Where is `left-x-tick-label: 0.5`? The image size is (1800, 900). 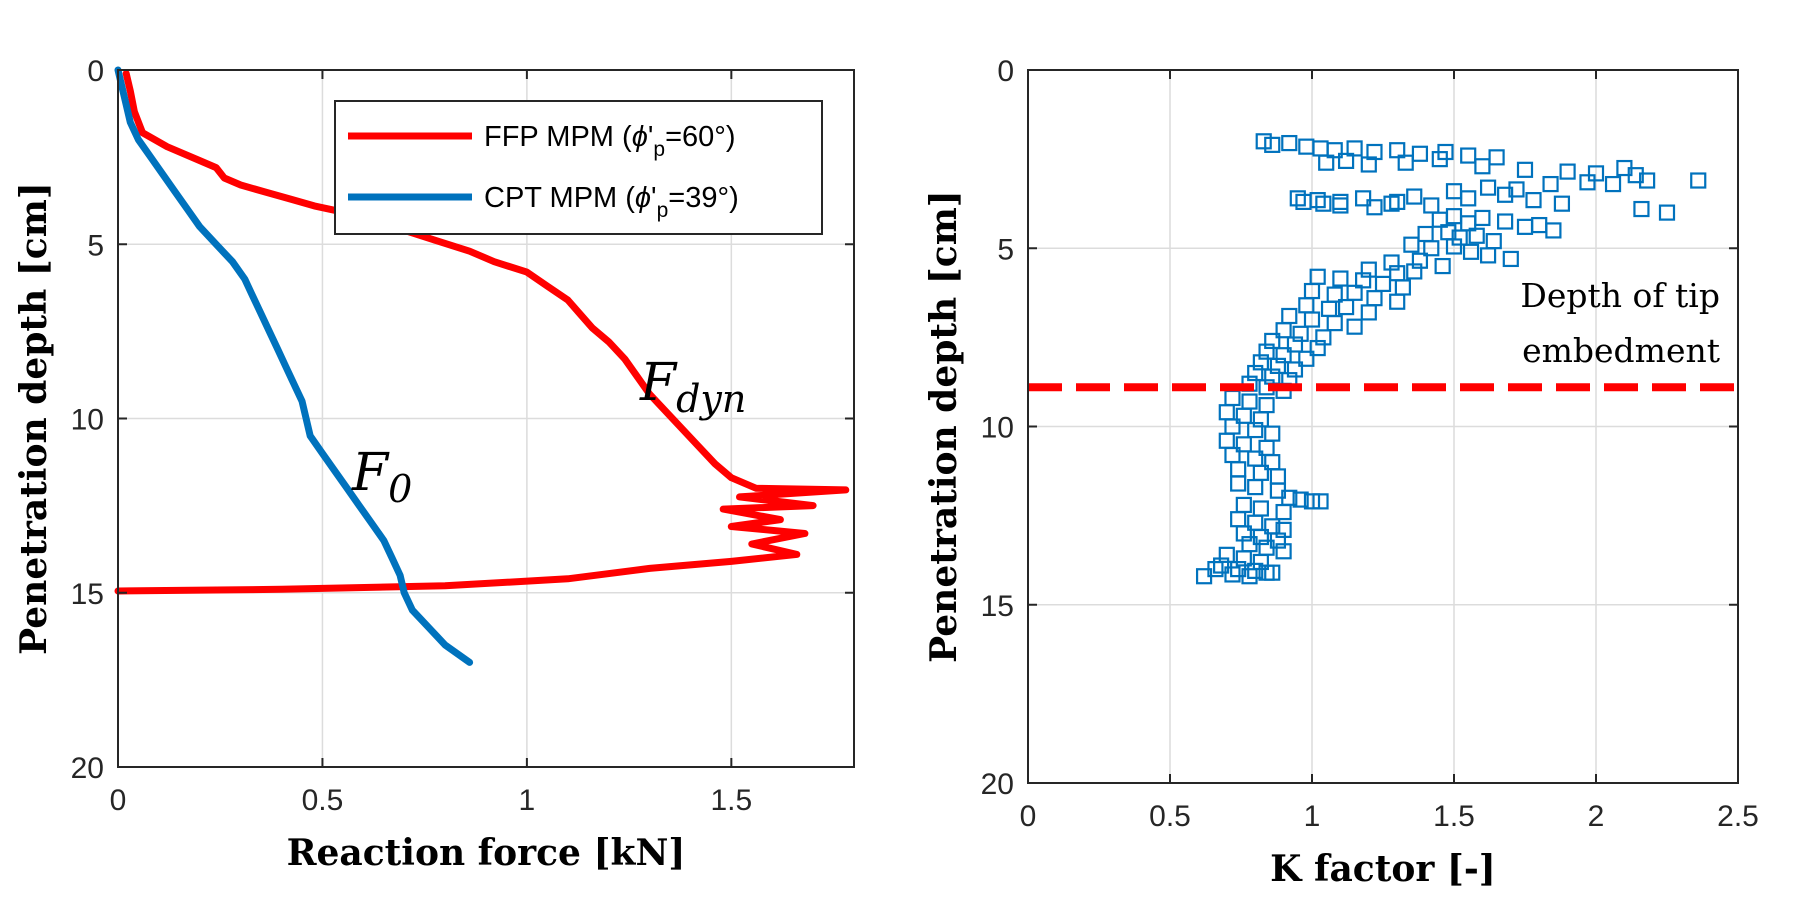
left-x-tick-label: 0.5 is located at coordinates (323, 800).